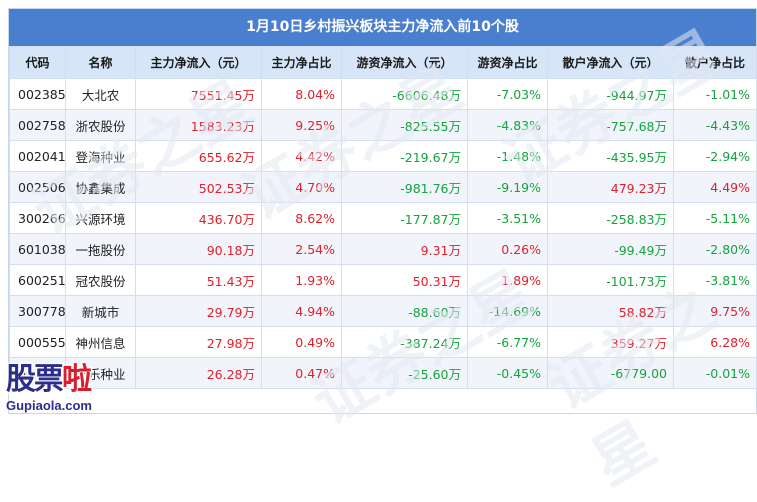 This screenshot has width=757, height=502. I want to click on logo-mark: 股票啦, so click(49, 376).